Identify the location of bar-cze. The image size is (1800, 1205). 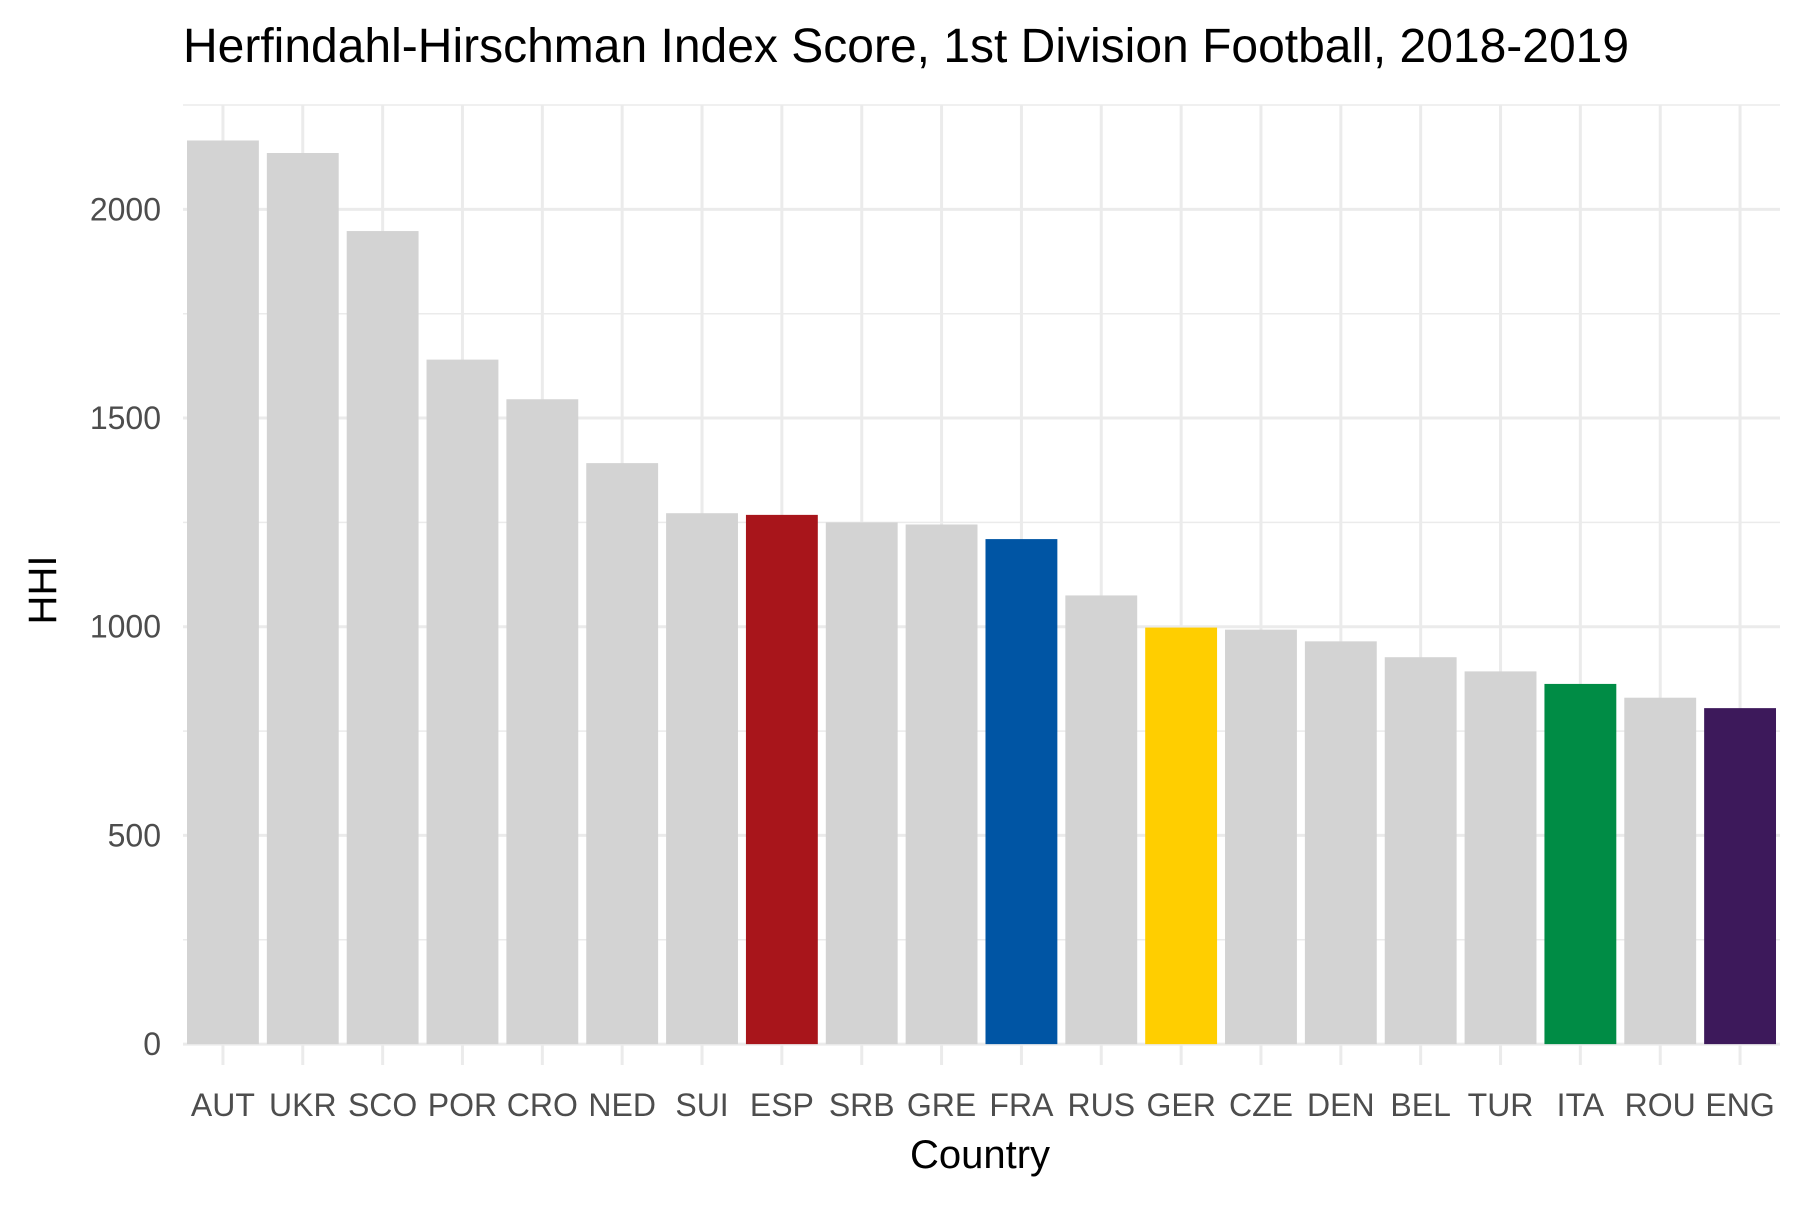
(1261, 837).